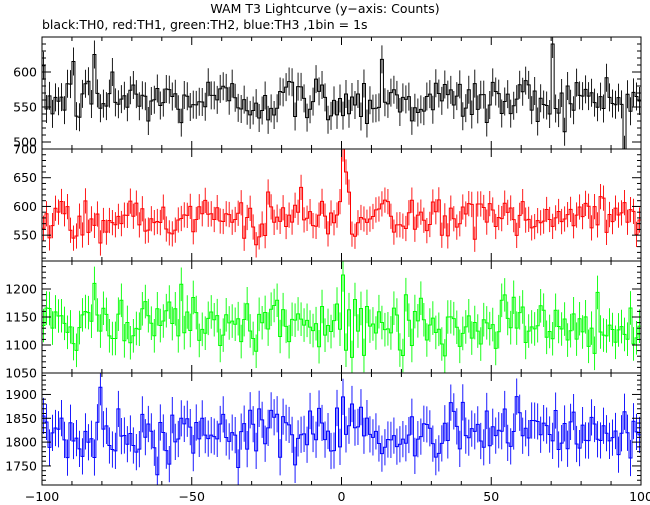 Image resolution: width=650 pixels, height=505 pixels. I want to click on y-tick-label: 1150, so click(21, 317).